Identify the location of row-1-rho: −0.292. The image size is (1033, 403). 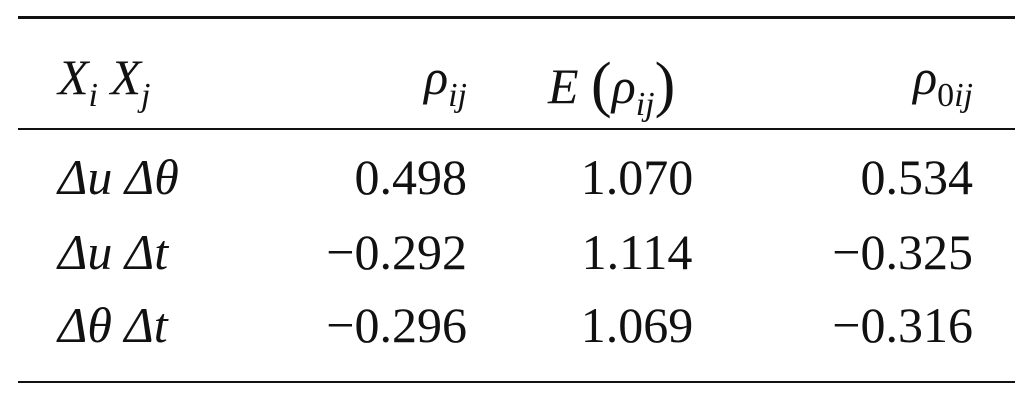
(396, 252).